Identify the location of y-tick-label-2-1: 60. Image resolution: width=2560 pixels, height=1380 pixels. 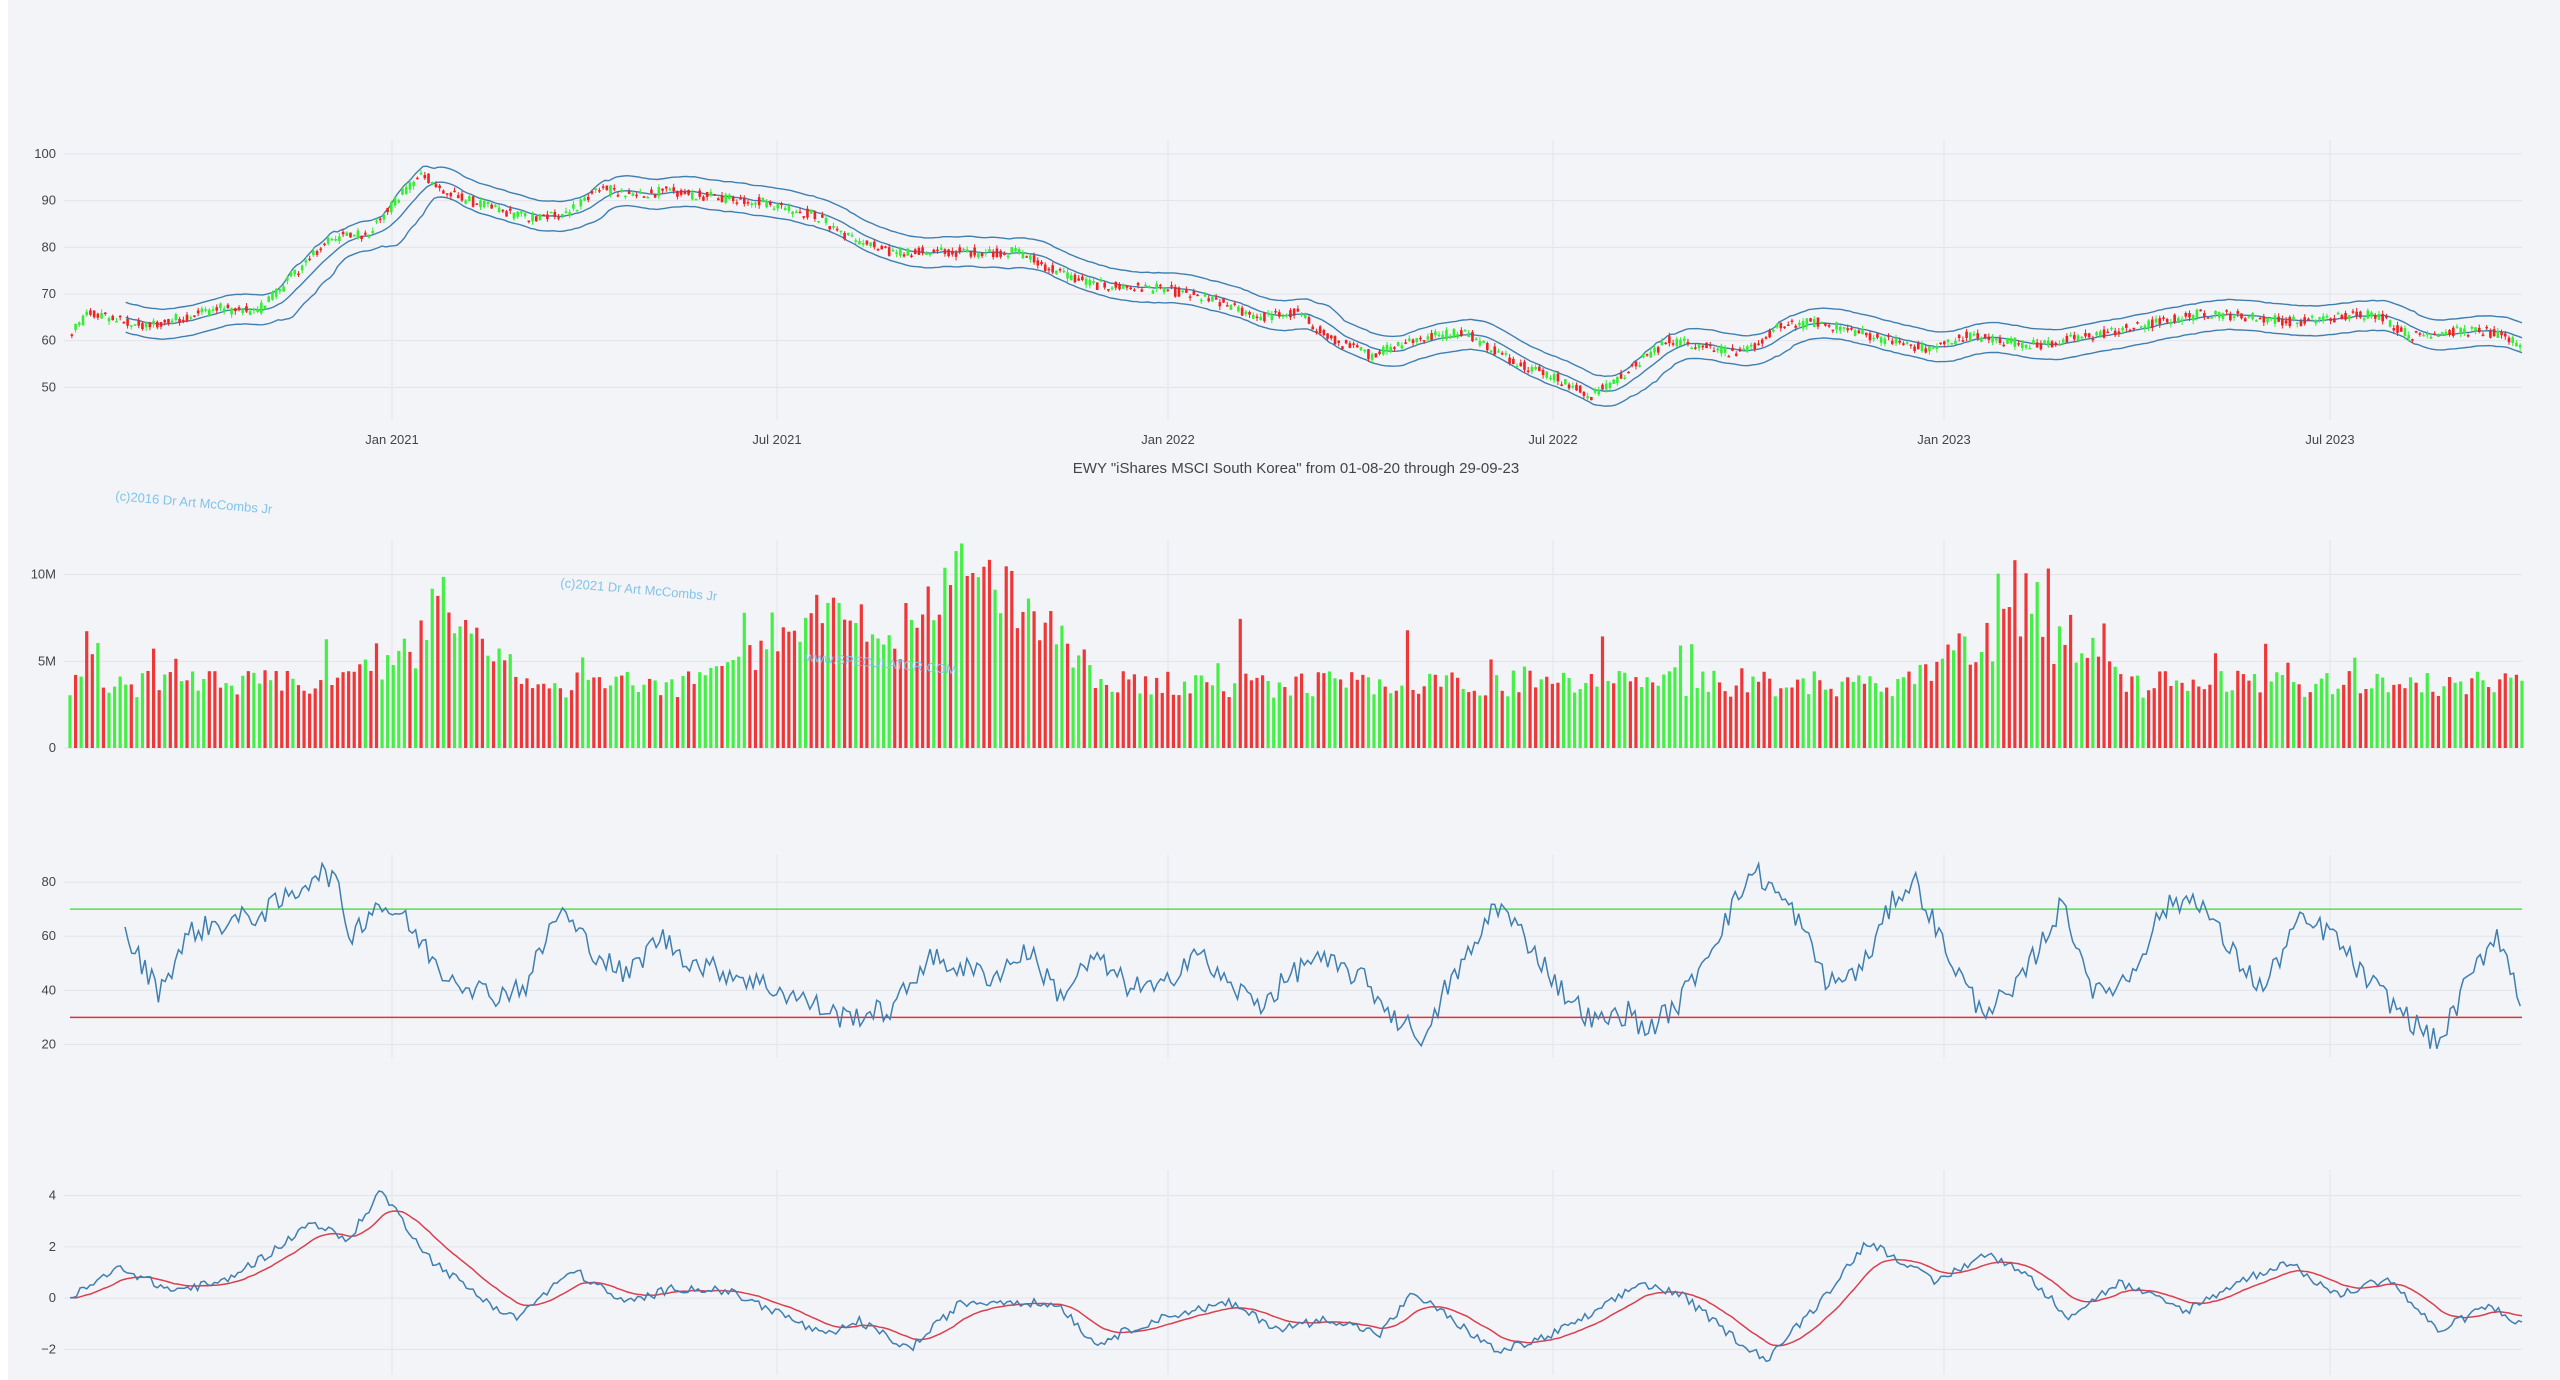
(49, 935).